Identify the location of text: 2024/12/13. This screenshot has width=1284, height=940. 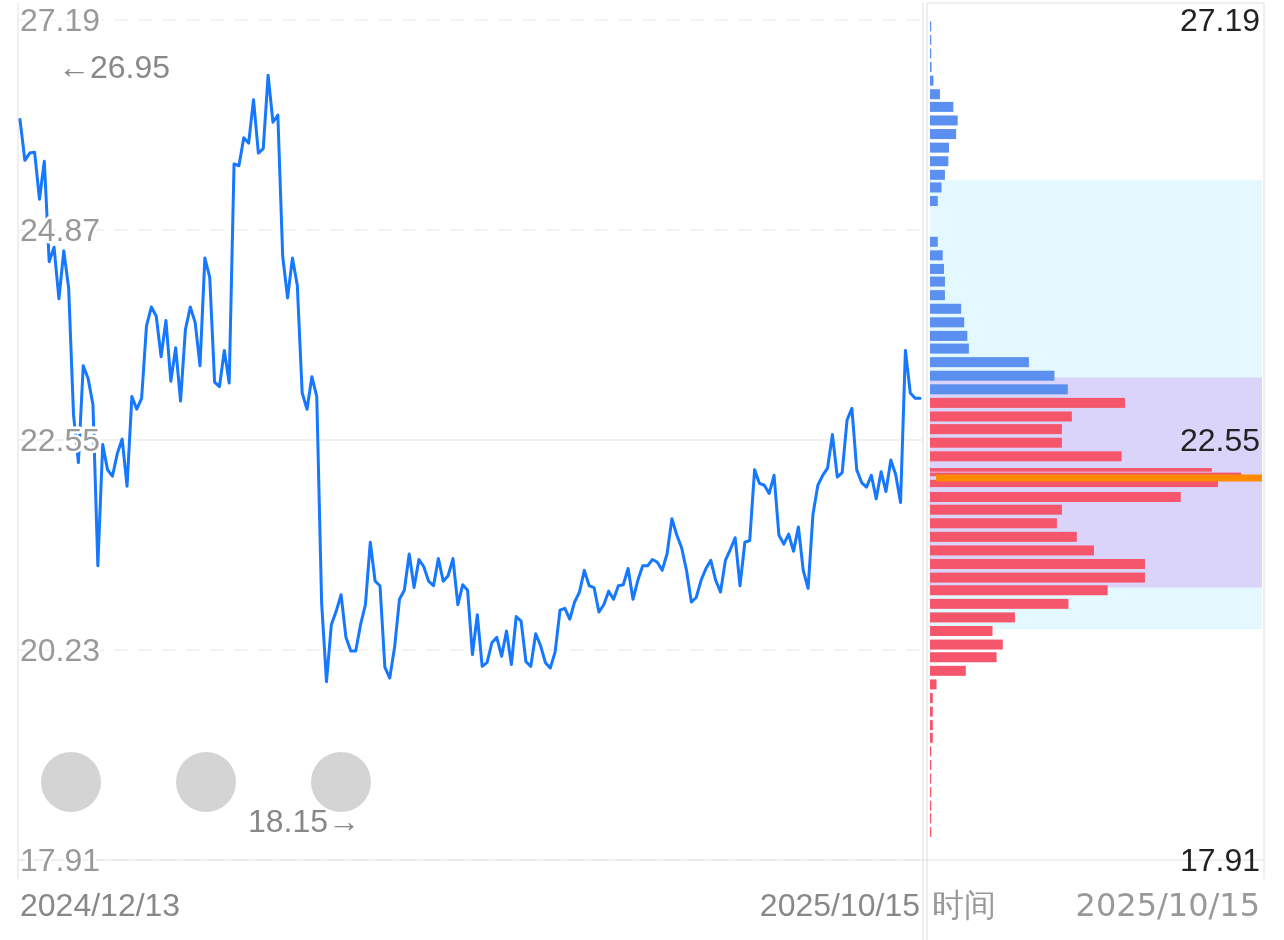
(100, 905).